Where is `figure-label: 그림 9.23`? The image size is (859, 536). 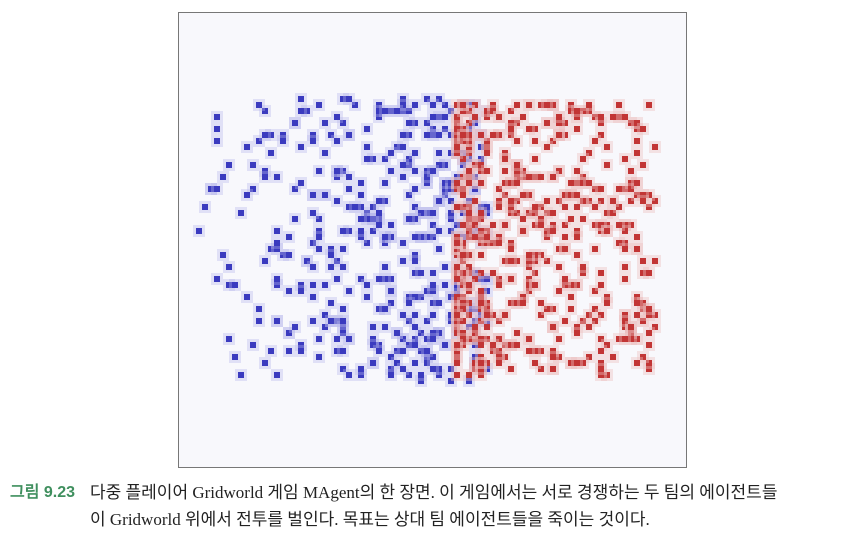 figure-label: 그림 9.23 is located at coordinates (43, 492).